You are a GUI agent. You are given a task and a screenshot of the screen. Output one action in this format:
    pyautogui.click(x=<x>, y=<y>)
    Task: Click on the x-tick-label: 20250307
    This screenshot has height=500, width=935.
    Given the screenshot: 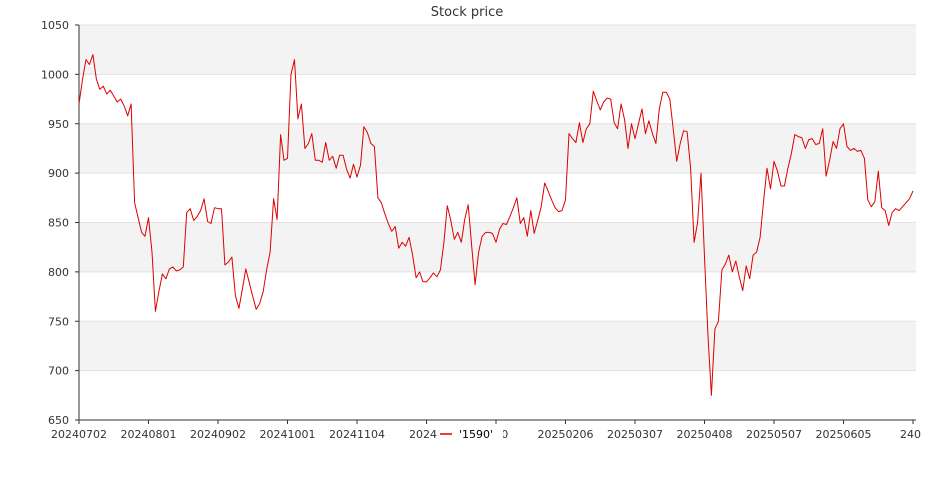 What is the action you would take?
    pyautogui.click(x=635, y=434)
    